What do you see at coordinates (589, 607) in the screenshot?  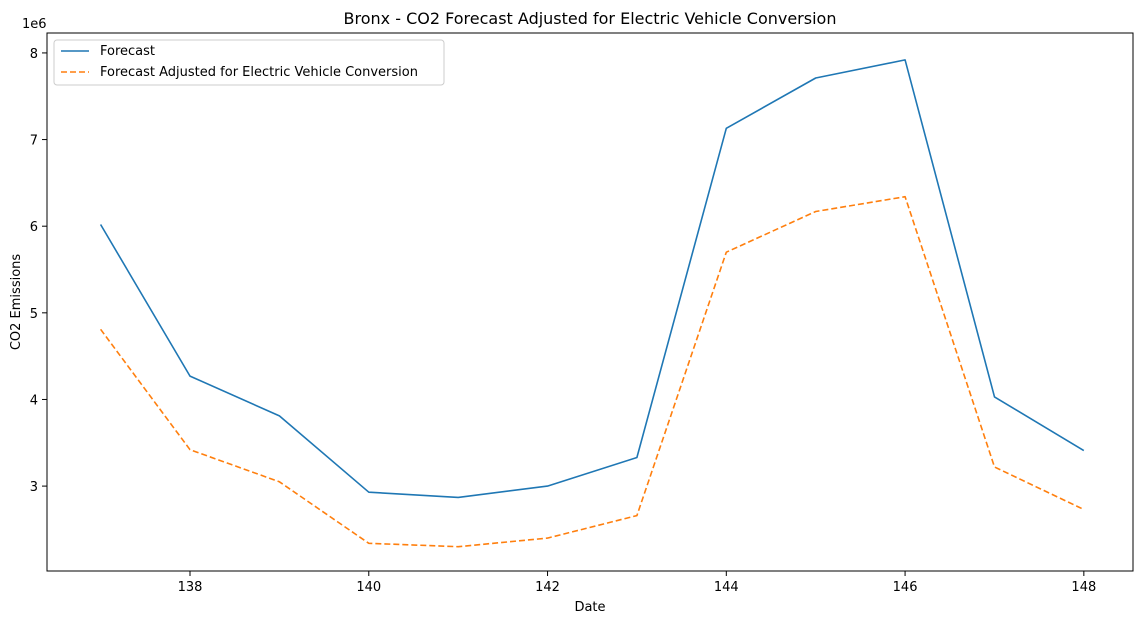 I see `x-axis-label: Date` at bounding box center [589, 607].